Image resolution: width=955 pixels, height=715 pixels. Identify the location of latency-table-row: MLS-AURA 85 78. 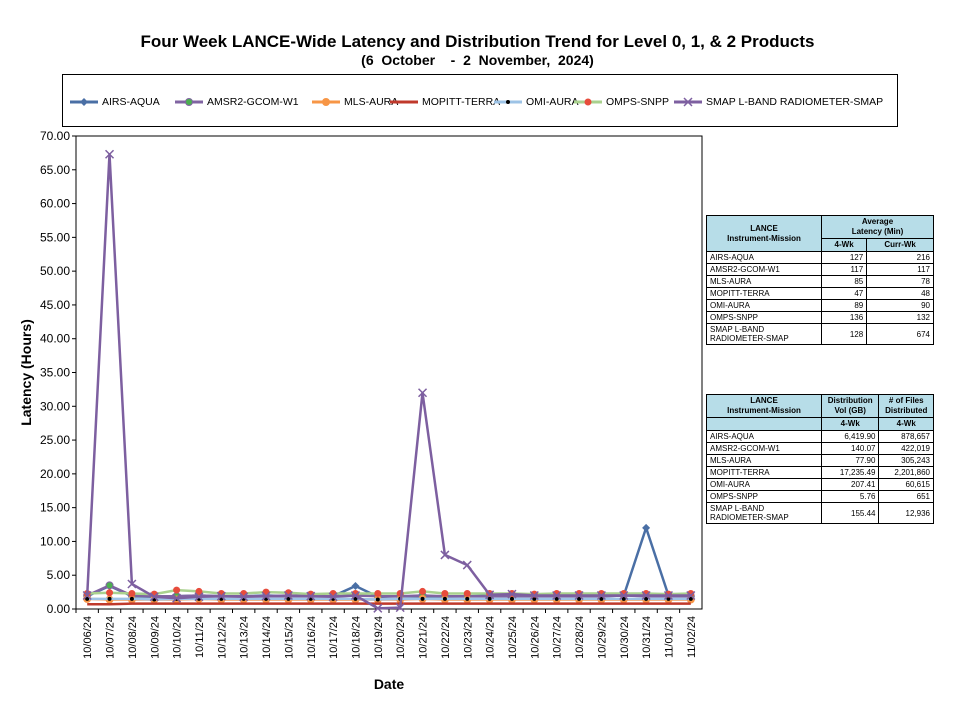
(820, 281).